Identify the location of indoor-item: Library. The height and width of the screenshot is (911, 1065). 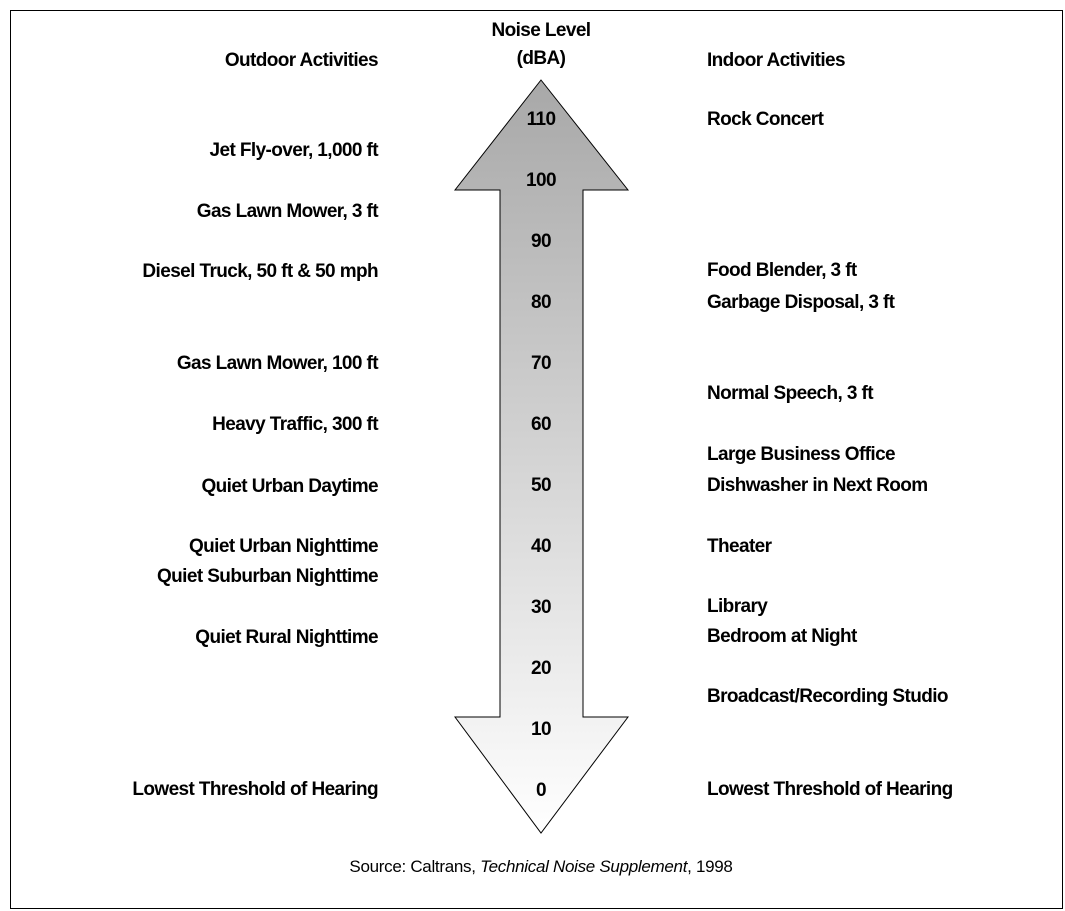
(737, 606).